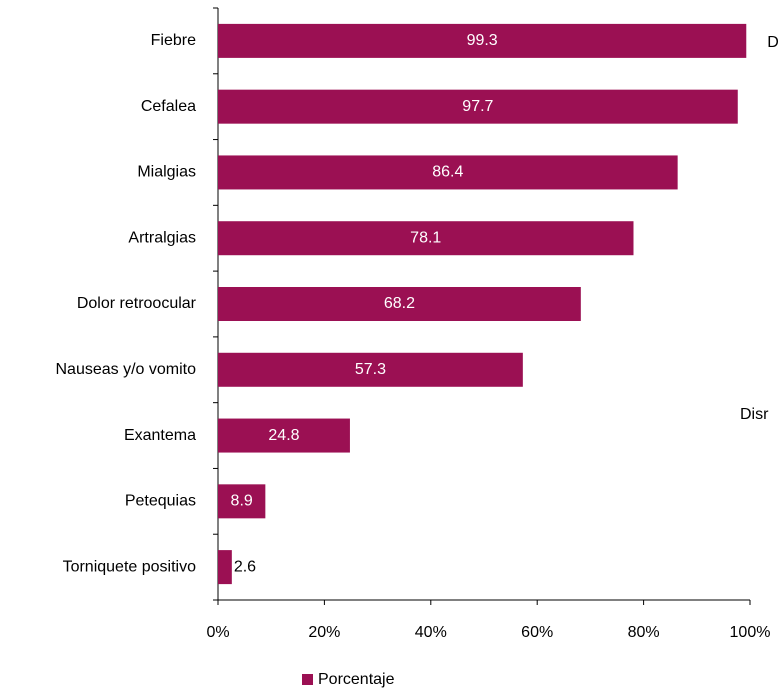 Image resolution: width=778 pixels, height=695 pixels. I want to click on x-tick-label: 40%, so click(431, 632).